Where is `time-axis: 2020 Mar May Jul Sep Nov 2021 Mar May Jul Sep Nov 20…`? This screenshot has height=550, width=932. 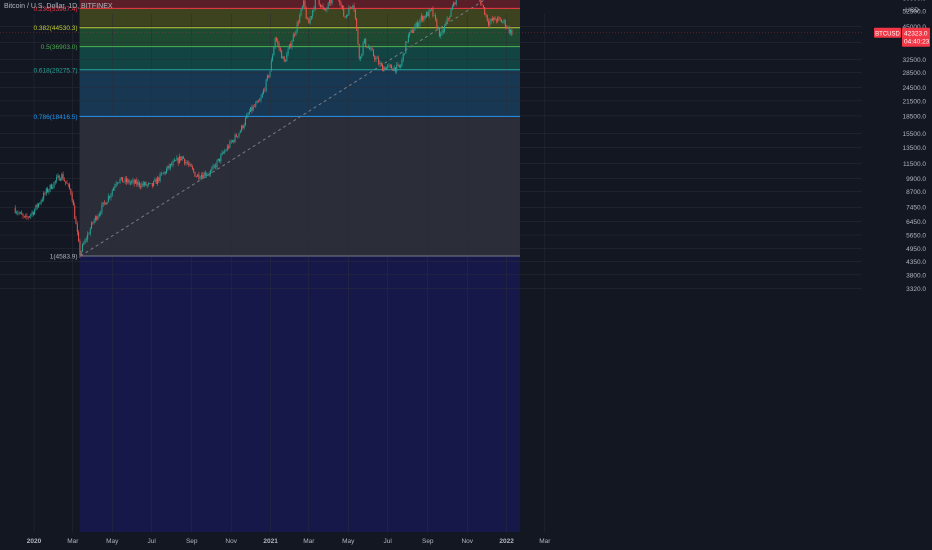
time-axis: 2020 Mar May Jul Sep Nov 2021 Mar May Jul Sep Nov 20… is located at coordinates (466, 541).